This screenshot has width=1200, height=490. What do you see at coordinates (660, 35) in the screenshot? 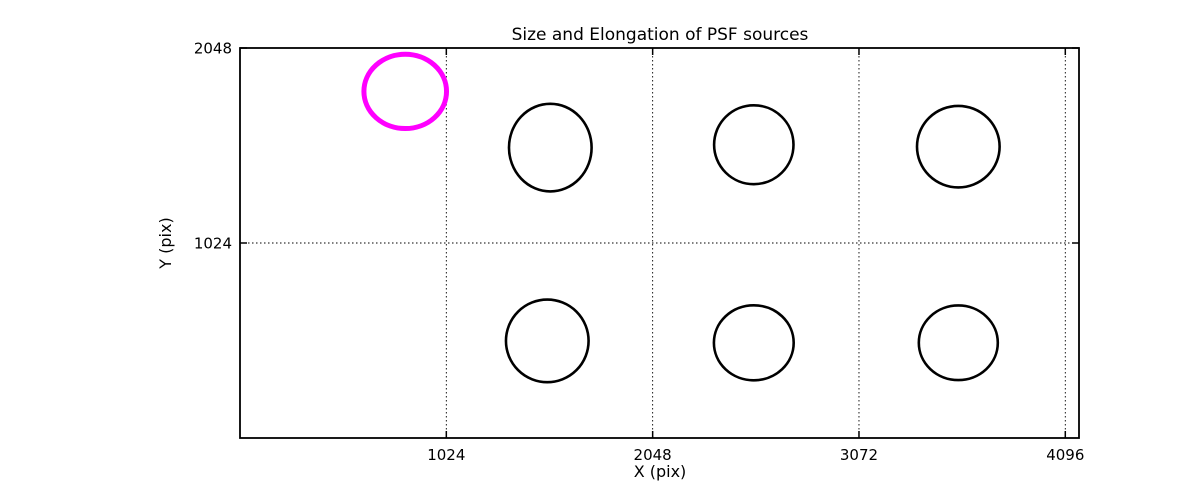
I see `chart-title: Size and Elongation of PSF sources` at bounding box center [660, 35].